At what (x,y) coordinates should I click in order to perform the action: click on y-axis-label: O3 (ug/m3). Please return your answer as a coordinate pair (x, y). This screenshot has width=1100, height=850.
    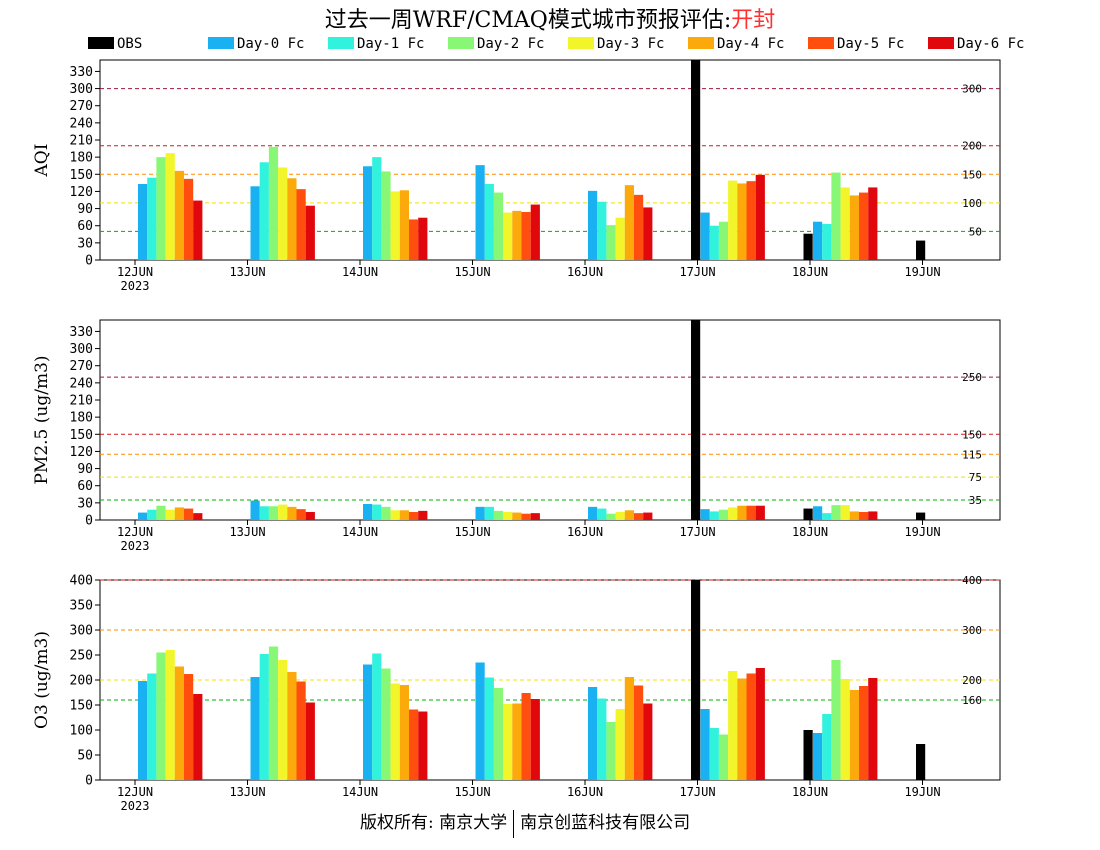
    Looking at the image, I should click on (42, 680).